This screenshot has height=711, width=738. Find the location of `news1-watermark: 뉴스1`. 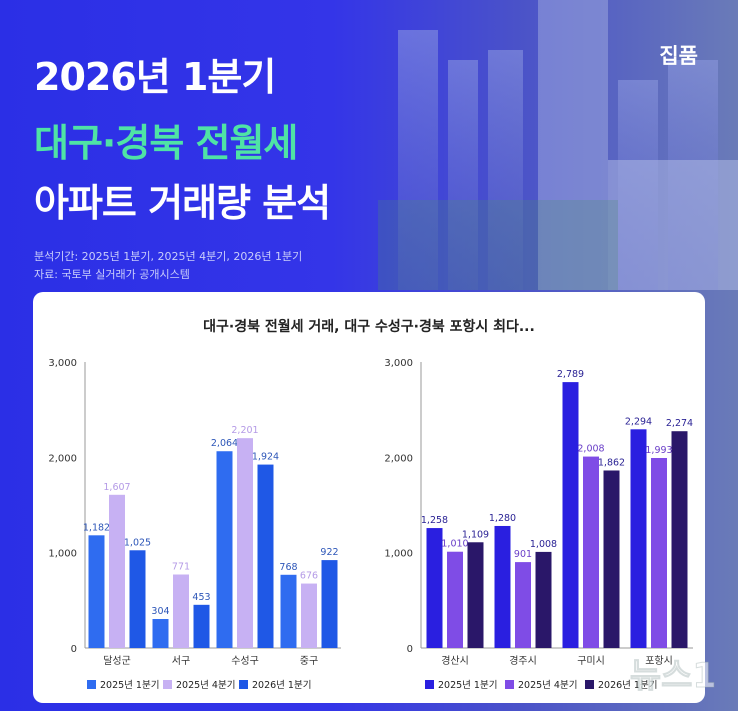

news1-watermark: 뉴스1 is located at coordinates (672, 676).